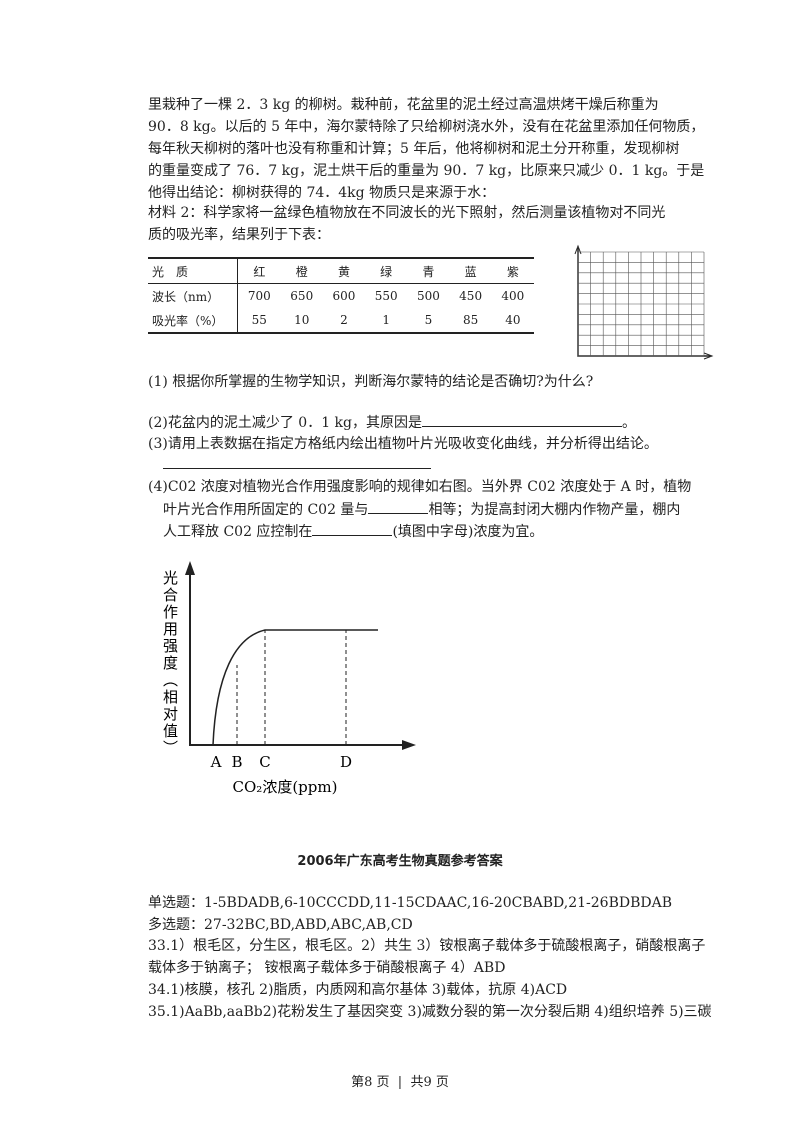  I want to click on point-label: B, so click(236, 762).